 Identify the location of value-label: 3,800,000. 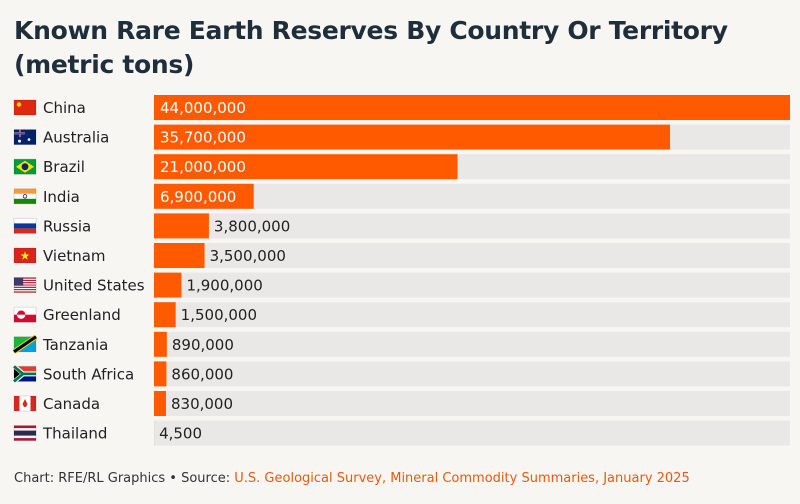
(252, 226).